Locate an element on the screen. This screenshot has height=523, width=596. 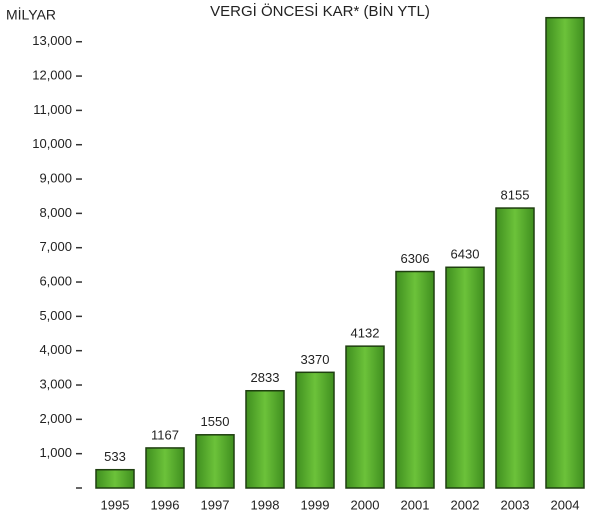
data-label: 6430 is located at coordinates (465, 254).